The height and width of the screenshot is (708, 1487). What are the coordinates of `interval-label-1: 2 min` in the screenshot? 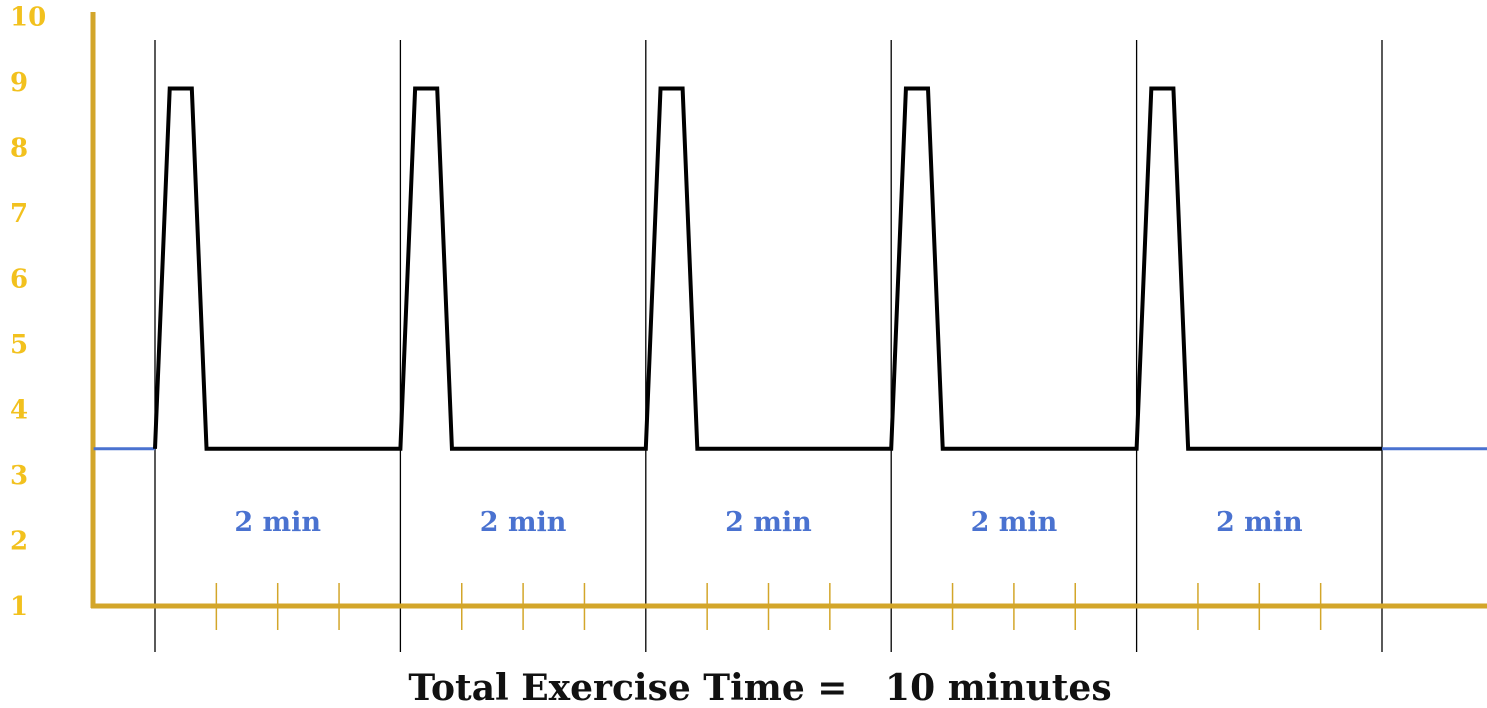 It's located at (277, 522).